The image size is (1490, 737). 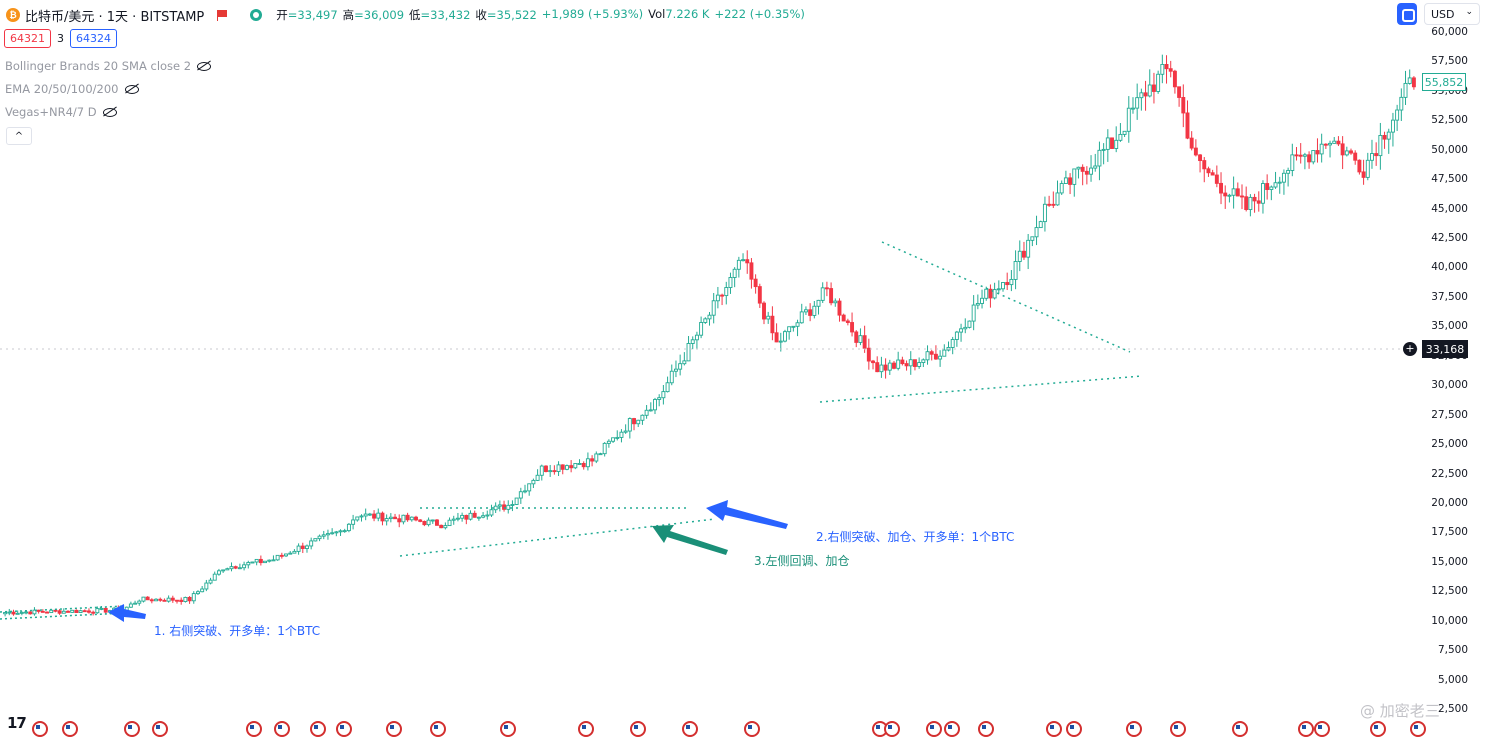 What do you see at coordinates (1407, 14) in the screenshot?
I see `chart-style-button` at bounding box center [1407, 14].